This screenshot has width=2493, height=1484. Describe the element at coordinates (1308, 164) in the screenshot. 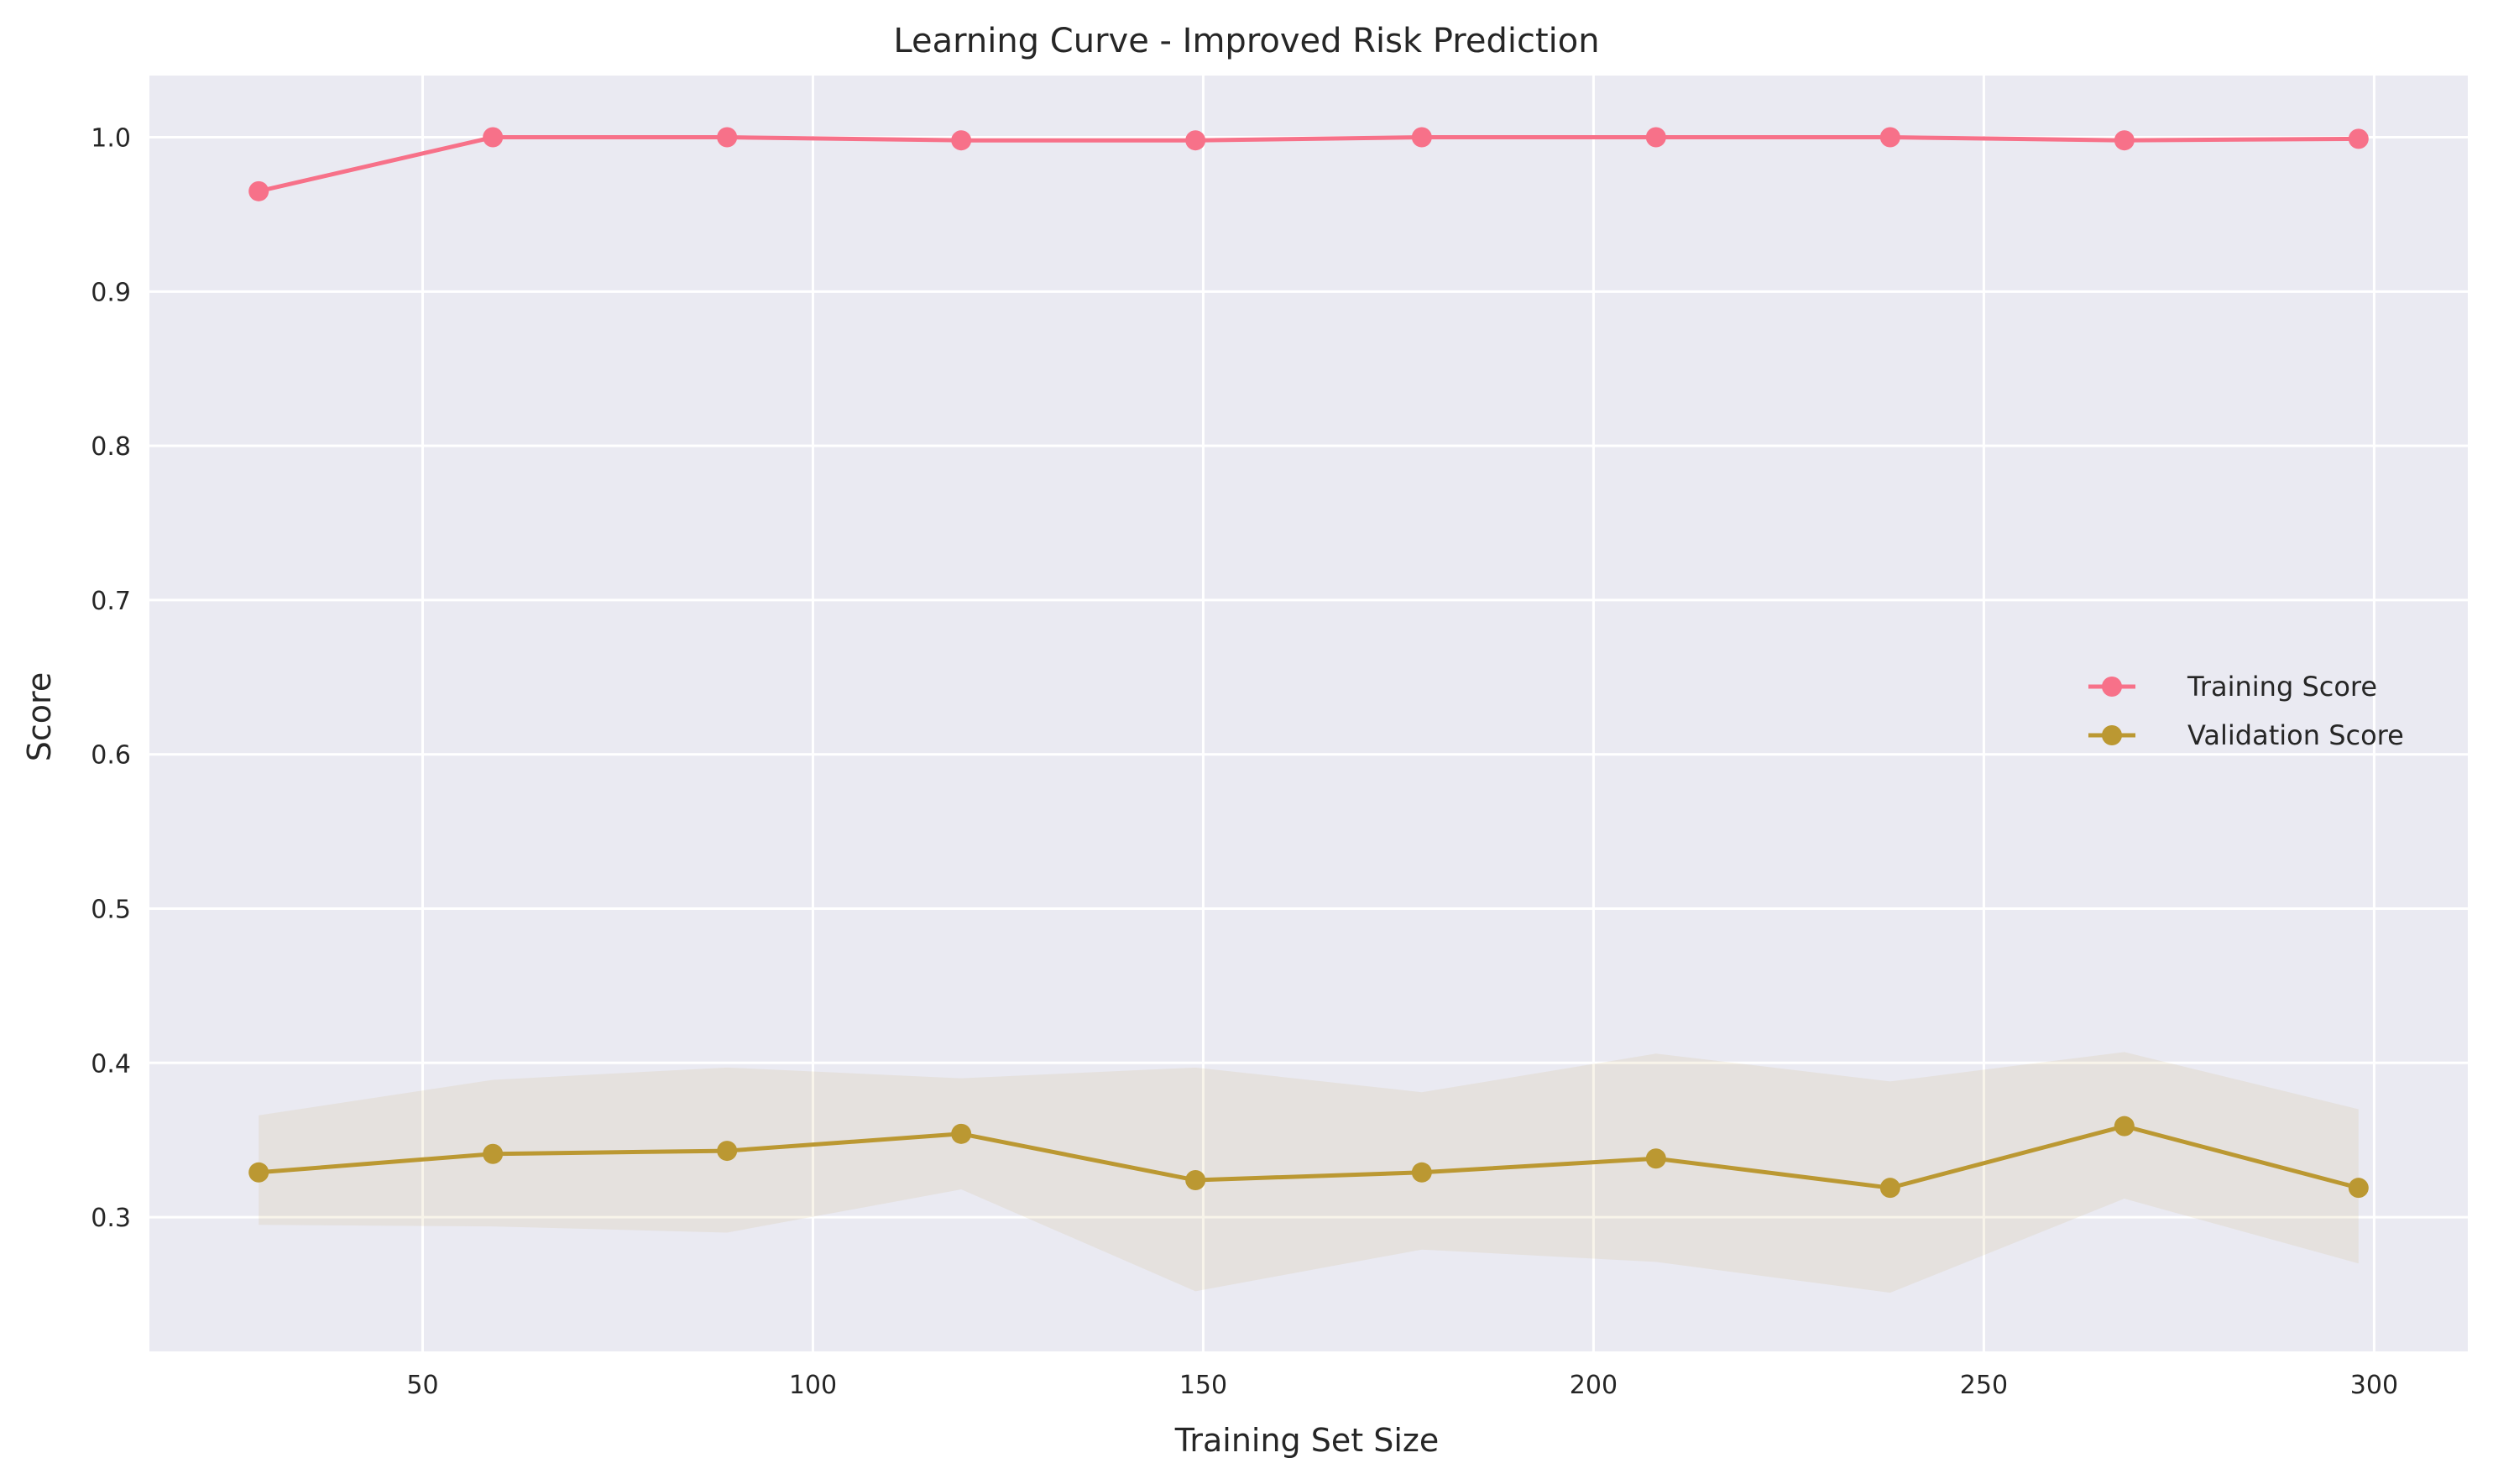

I see `training-score-line` at that location.